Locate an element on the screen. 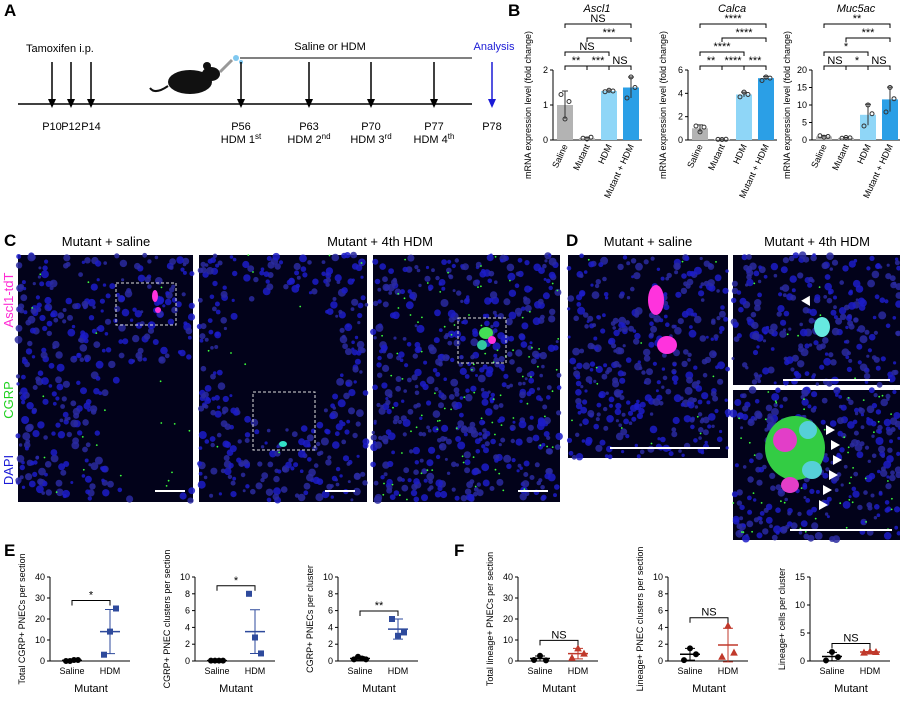 The image size is (900, 724). y-tick-label: 2 is located at coordinates (660, 644).